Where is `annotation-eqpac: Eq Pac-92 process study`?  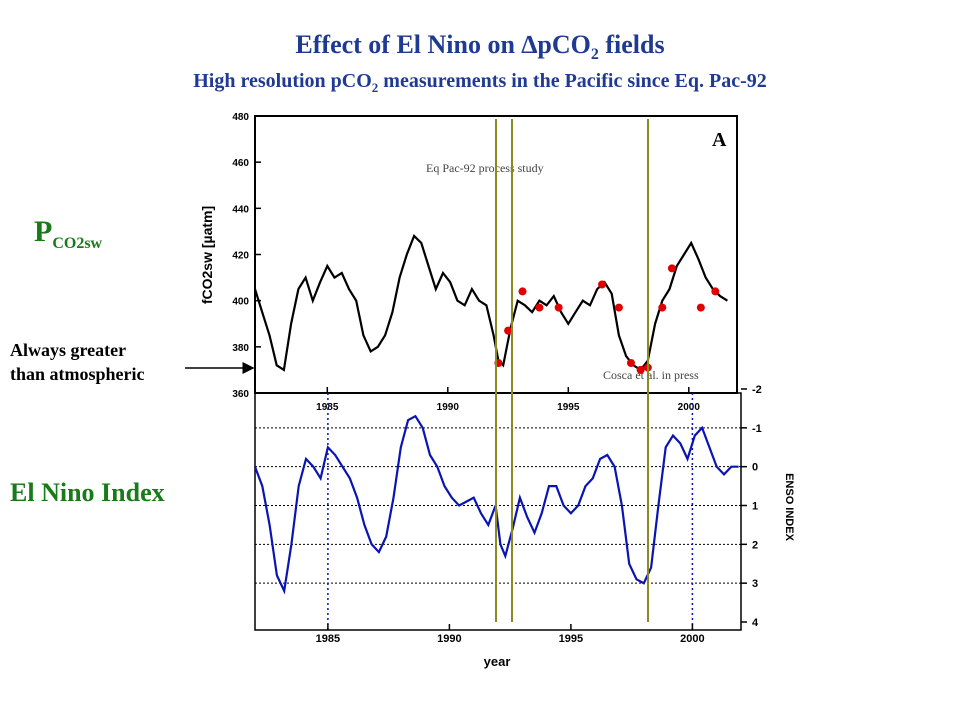 annotation-eqpac: Eq Pac-92 process study is located at coordinates (485, 168).